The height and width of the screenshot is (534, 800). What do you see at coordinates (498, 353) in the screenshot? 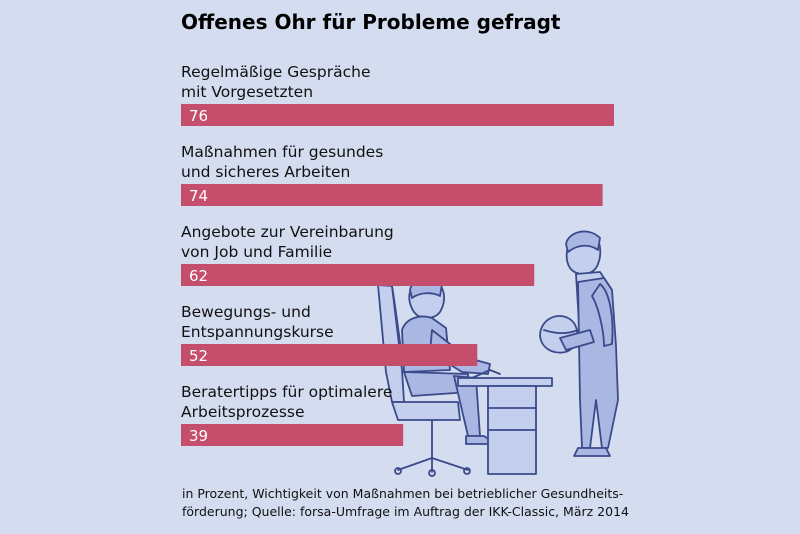
I see `office-workers-icon` at bounding box center [498, 353].